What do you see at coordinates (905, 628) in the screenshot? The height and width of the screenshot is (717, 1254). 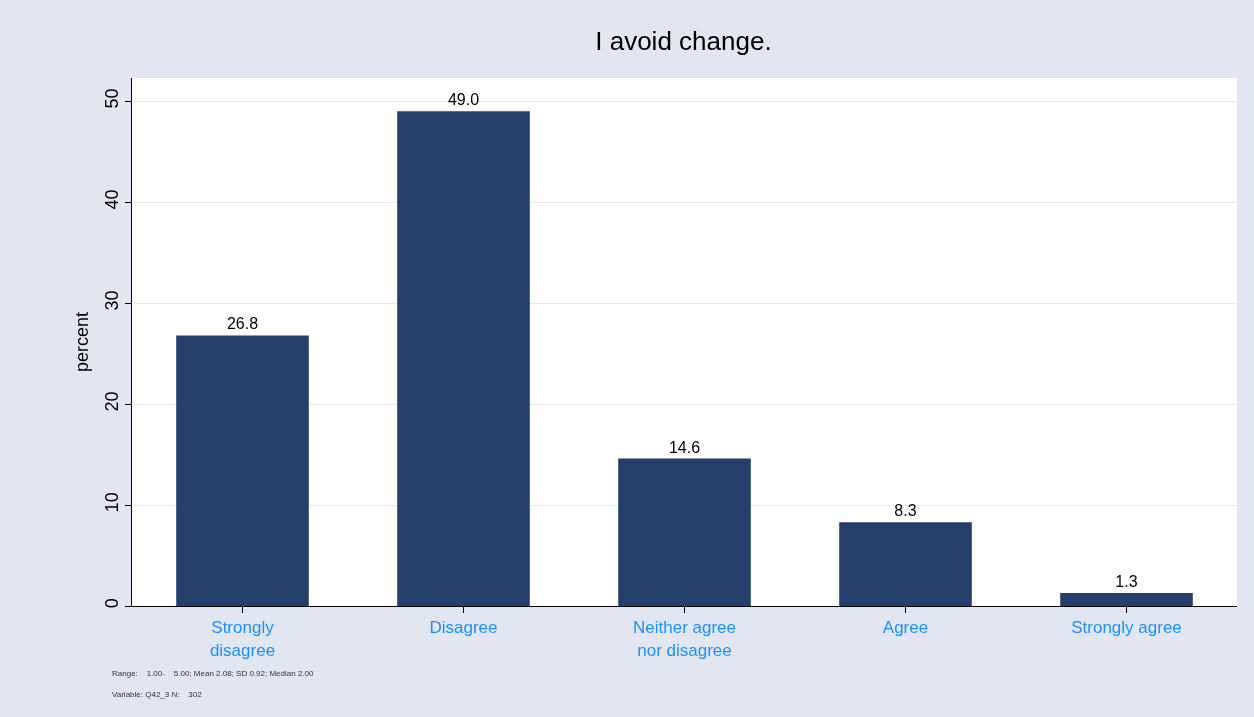 I see `x-tick-label: Agree` at bounding box center [905, 628].